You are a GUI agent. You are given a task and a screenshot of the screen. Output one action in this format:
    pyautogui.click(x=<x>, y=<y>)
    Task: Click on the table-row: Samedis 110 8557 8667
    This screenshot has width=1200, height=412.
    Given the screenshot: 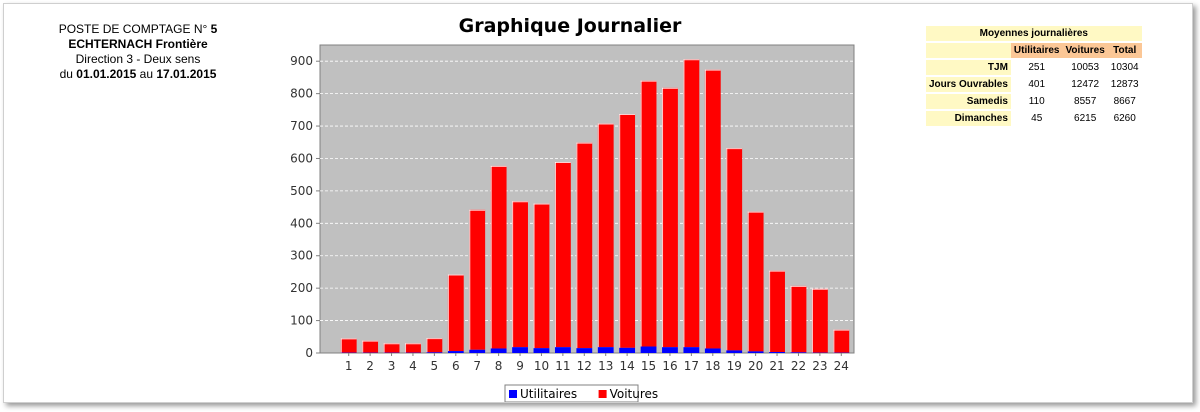 What is the action you would take?
    pyautogui.click(x=1034, y=101)
    